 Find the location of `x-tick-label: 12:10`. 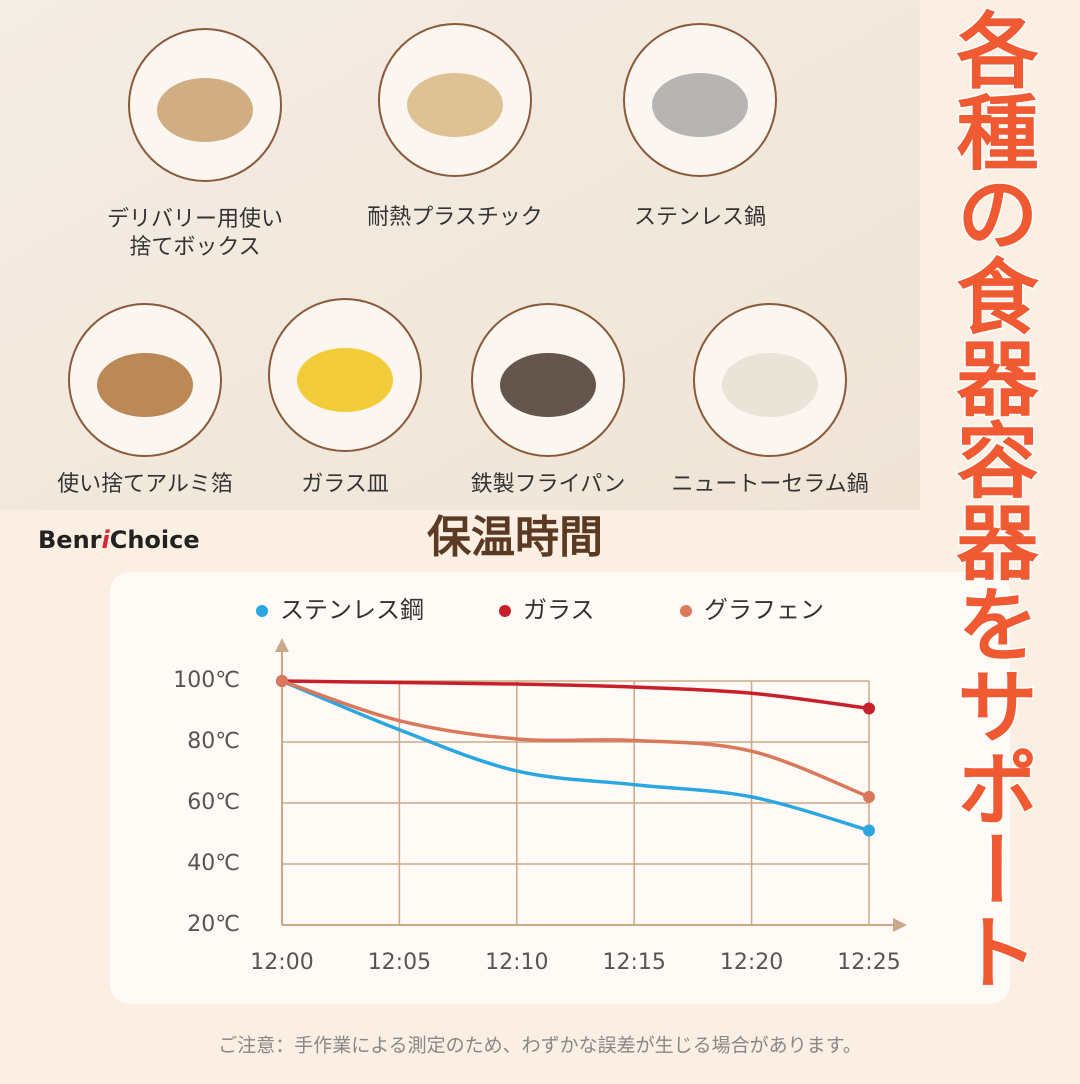

x-tick-label: 12:10 is located at coordinates (516, 962).